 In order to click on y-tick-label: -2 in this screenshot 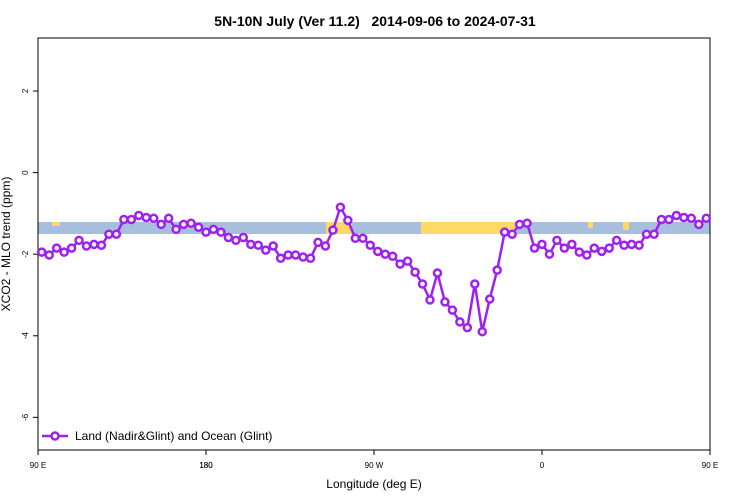, I will do `click(25, 254)`.